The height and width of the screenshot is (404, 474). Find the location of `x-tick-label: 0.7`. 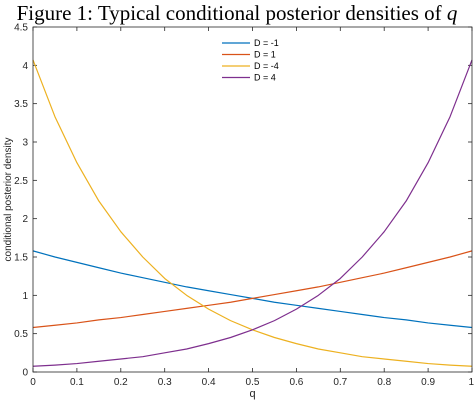

x-tick-label: 0.7 is located at coordinates (340, 382).